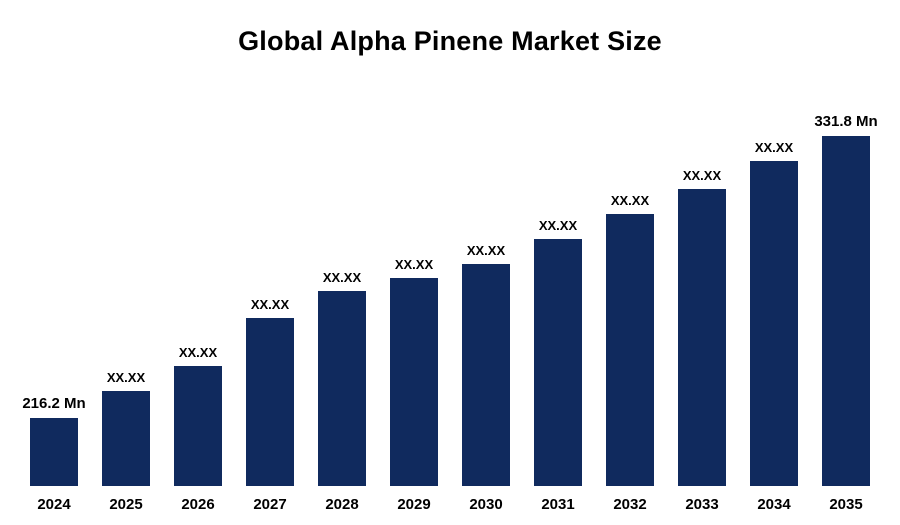 The height and width of the screenshot is (525, 900). Describe the element at coordinates (558, 504) in the screenshot. I see `x-axis-tick-label: 2031` at that location.